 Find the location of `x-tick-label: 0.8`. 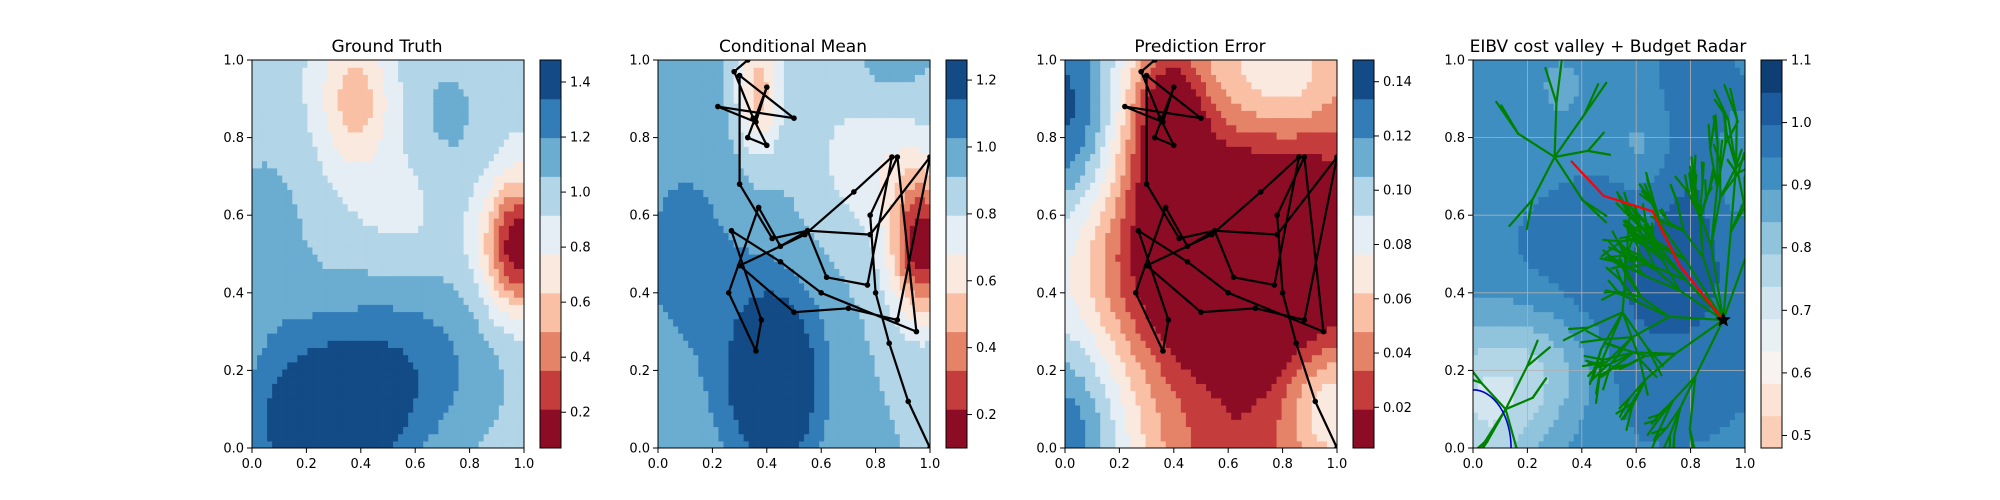

x-tick-label: 0.8 is located at coordinates (469, 464).